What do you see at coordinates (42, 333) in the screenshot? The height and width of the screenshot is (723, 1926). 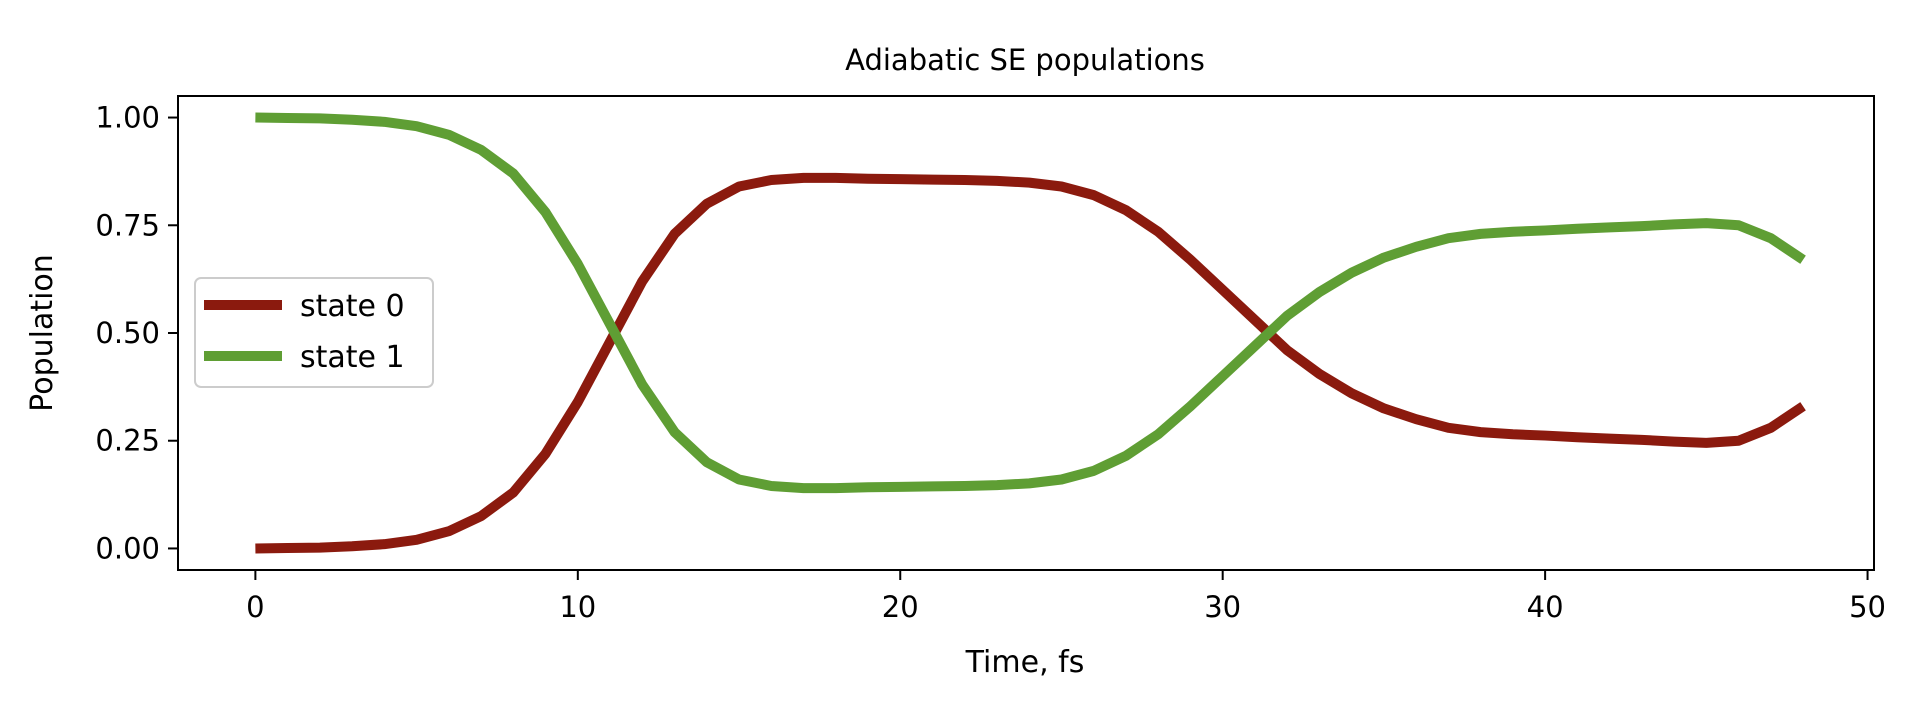 I see `y-axis-label: Population` at bounding box center [42, 333].